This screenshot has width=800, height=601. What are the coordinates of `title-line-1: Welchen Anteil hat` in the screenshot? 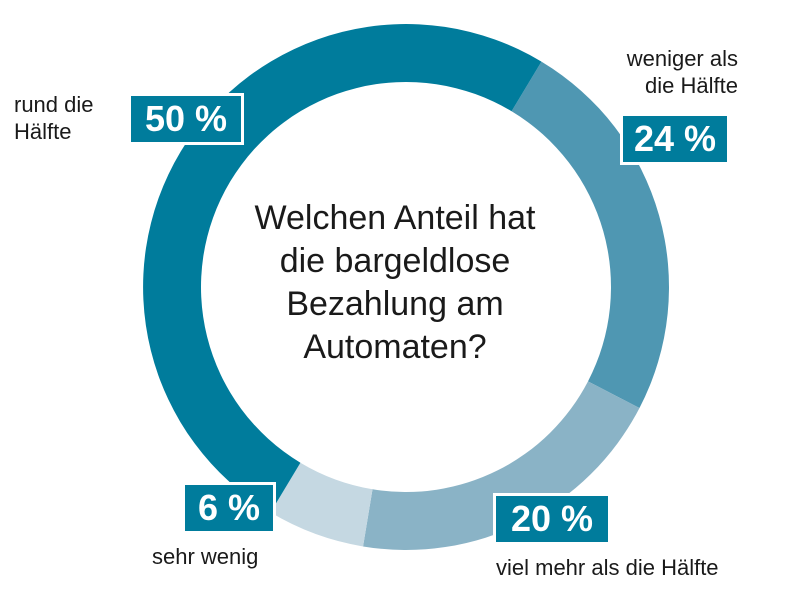 It's located at (395, 218).